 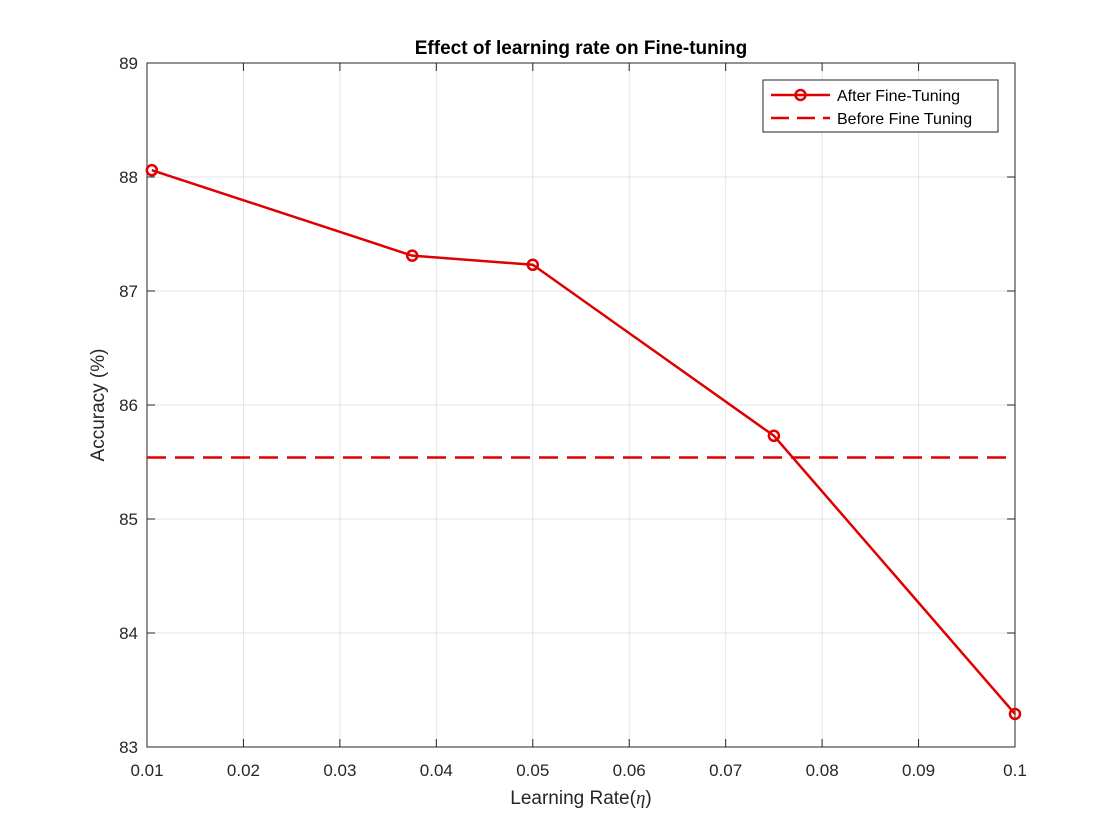 What do you see at coordinates (725, 770) in the screenshot?
I see `x-tick-label-6: 0.07` at bounding box center [725, 770].